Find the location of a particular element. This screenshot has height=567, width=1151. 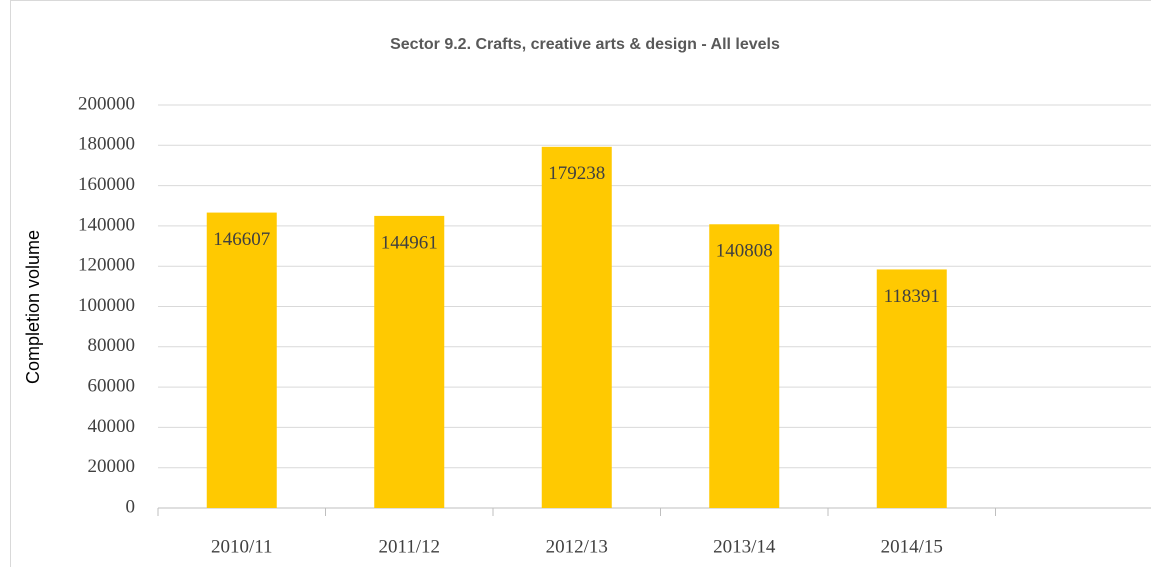

y-tick-label: 80000 is located at coordinates (112, 345).